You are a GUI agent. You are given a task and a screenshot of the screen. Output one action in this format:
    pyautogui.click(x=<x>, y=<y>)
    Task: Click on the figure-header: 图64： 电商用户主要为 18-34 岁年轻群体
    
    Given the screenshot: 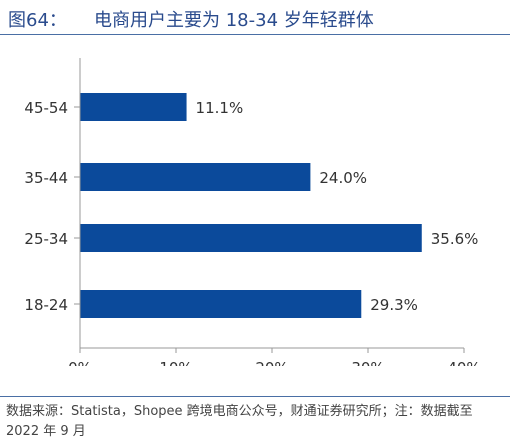 What is the action you would take?
    pyautogui.click(x=255, y=18)
    